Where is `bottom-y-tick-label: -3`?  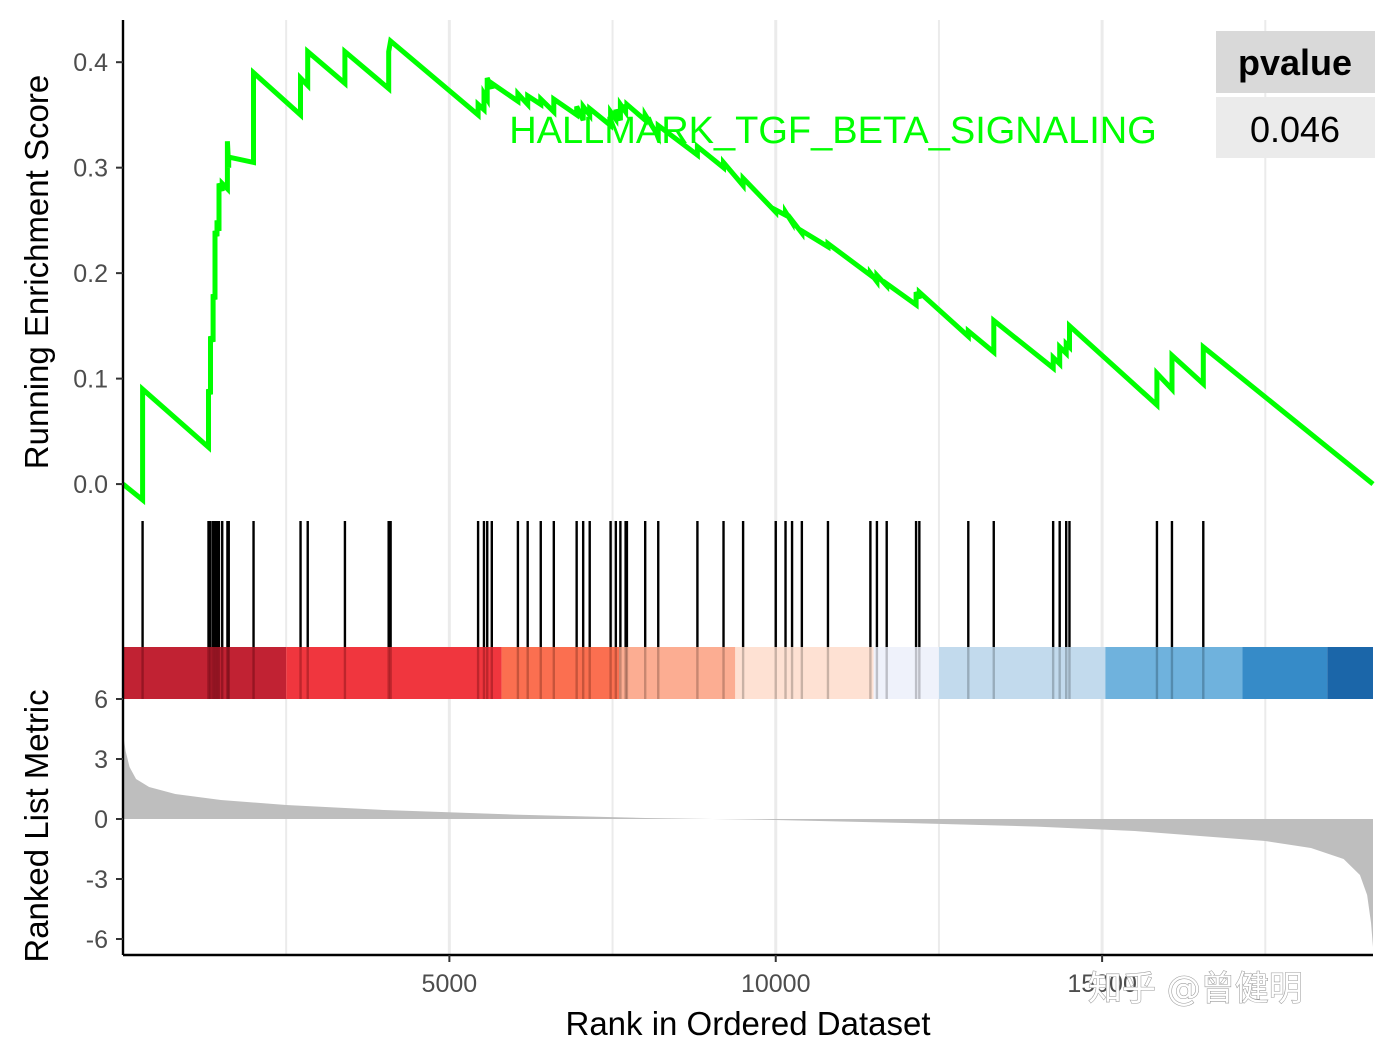
bottom-y-tick-label: -3 is located at coordinates (97, 880).